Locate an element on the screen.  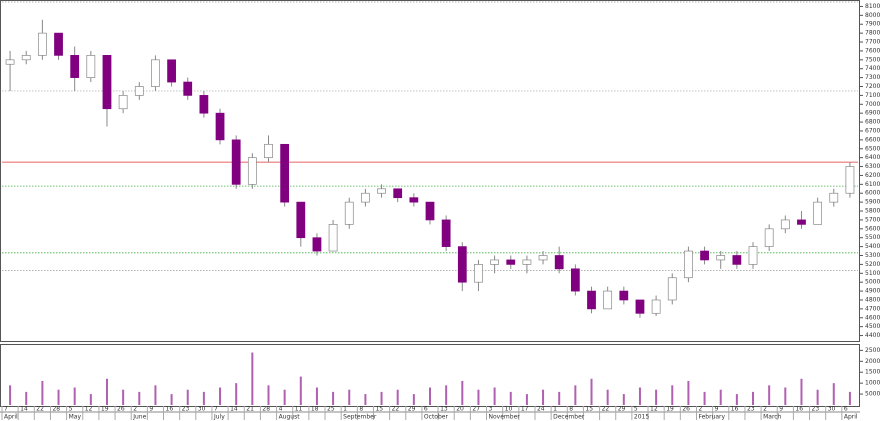
x-tick-label: 17 is located at coordinates (525, 409).